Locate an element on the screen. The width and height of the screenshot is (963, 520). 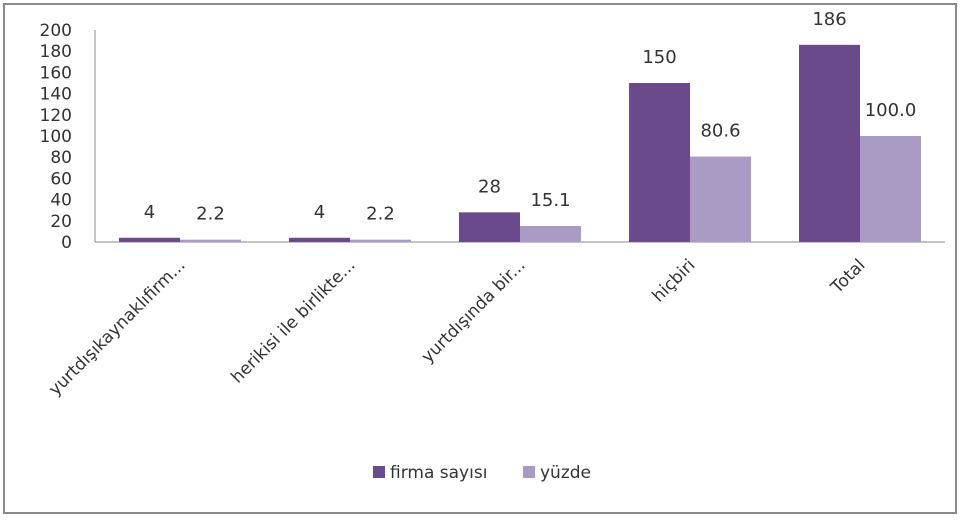
y-tick-label: 40 is located at coordinates (61, 201).